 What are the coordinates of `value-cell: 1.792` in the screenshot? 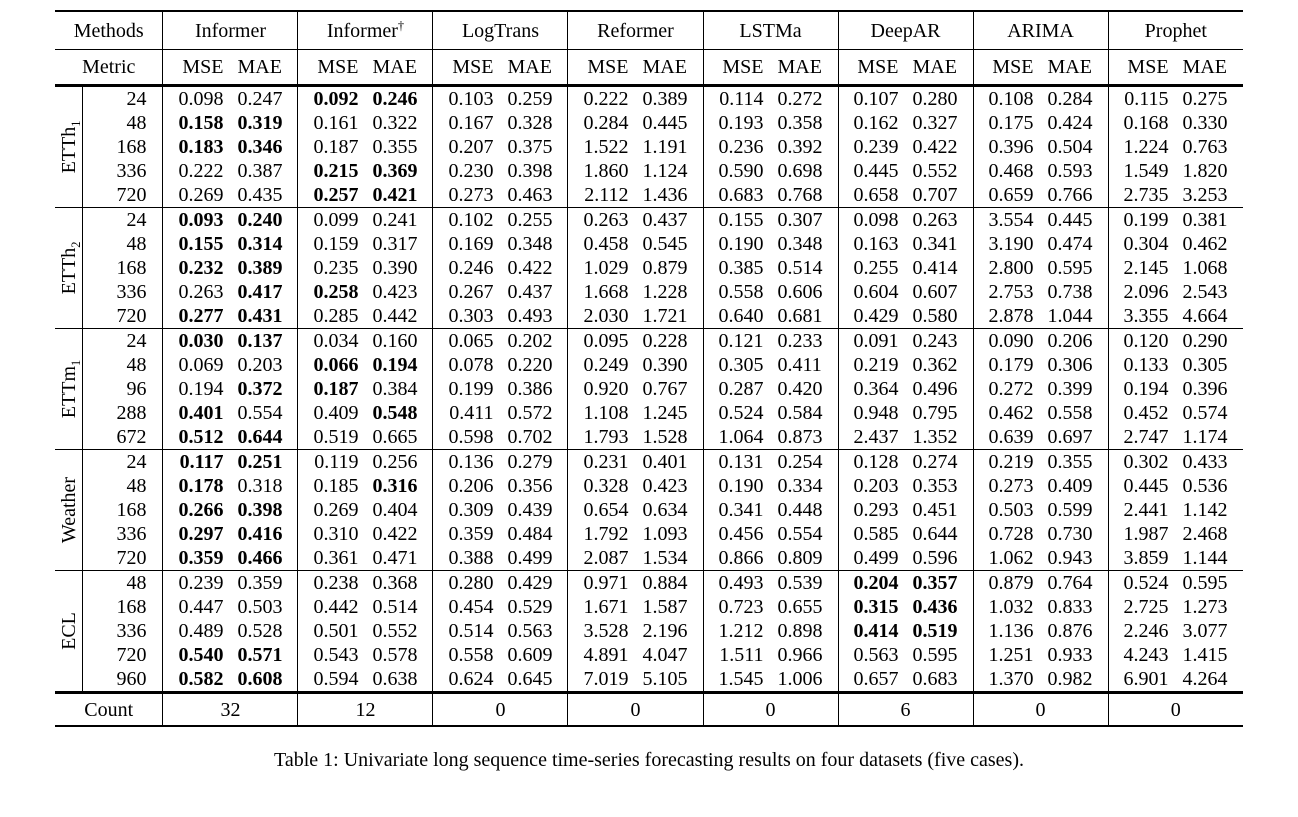 It's located at (606, 534).